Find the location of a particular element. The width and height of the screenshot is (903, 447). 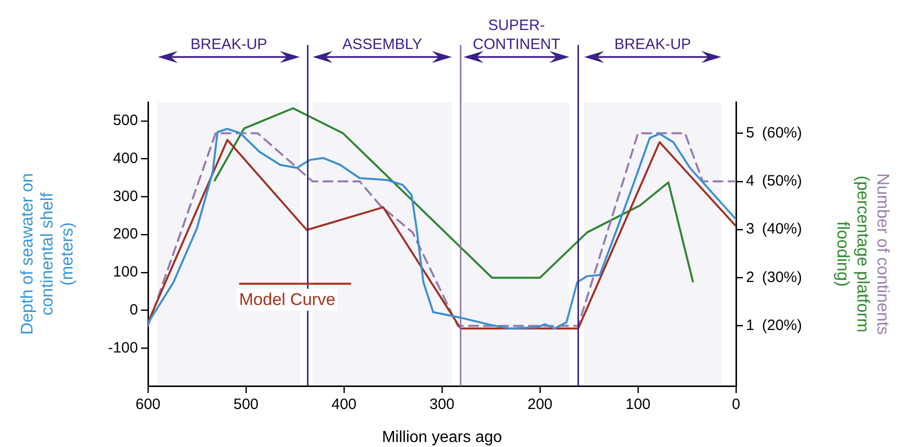

x-tick-label: 400 is located at coordinates (344, 405).